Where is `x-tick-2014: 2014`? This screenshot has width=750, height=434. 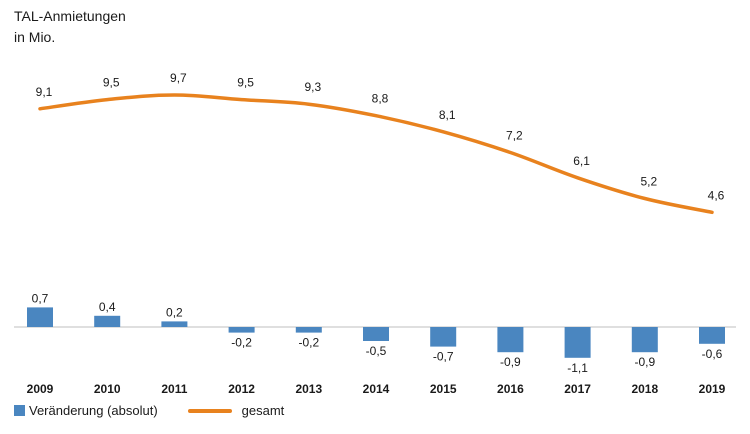 x-tick-2014: 2014 is located at coordinates (376, 389).